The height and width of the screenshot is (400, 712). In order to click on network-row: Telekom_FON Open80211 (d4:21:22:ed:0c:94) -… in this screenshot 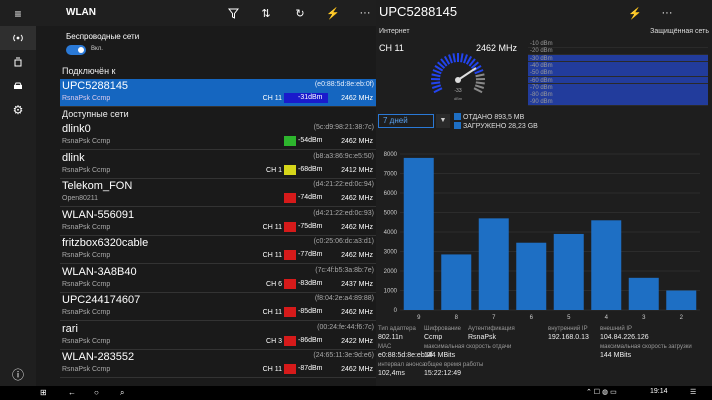, I will do `click(218, 193)`.